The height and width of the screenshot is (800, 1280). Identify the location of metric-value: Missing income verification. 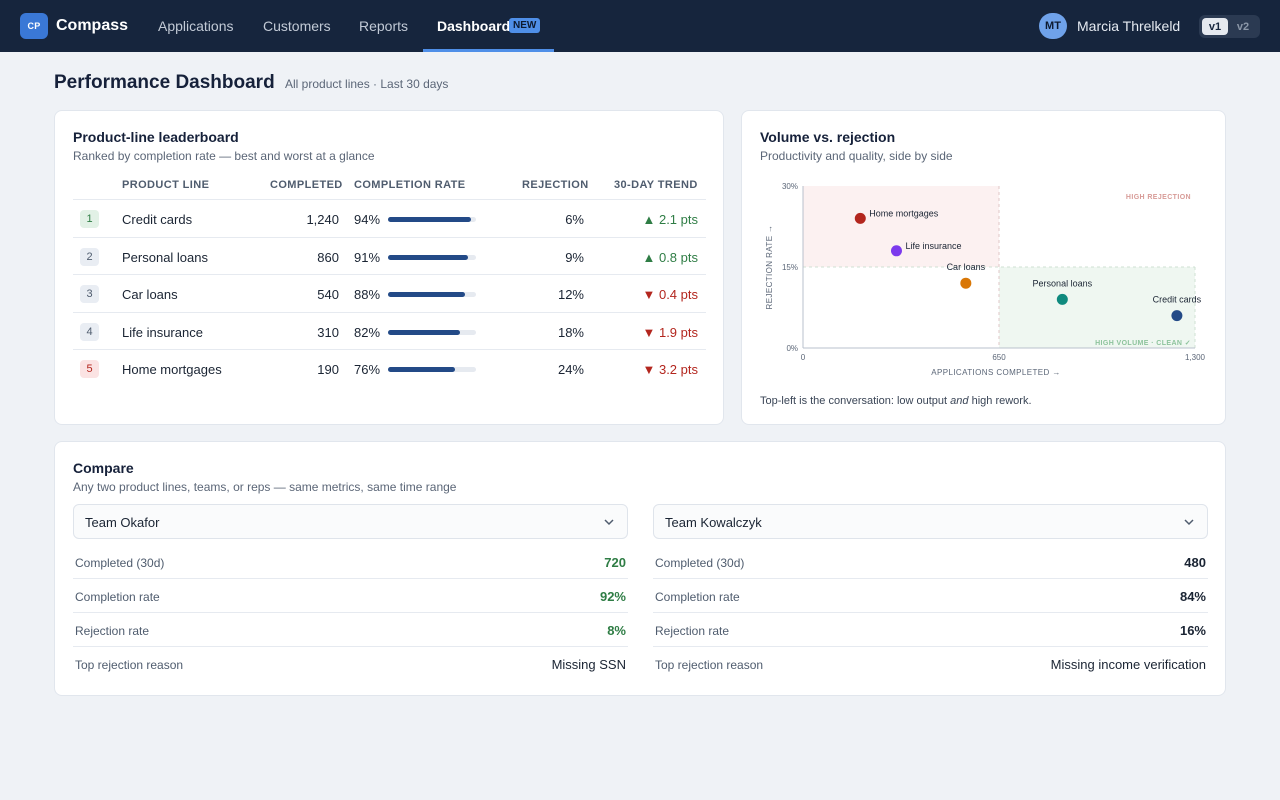
(1128, 664).